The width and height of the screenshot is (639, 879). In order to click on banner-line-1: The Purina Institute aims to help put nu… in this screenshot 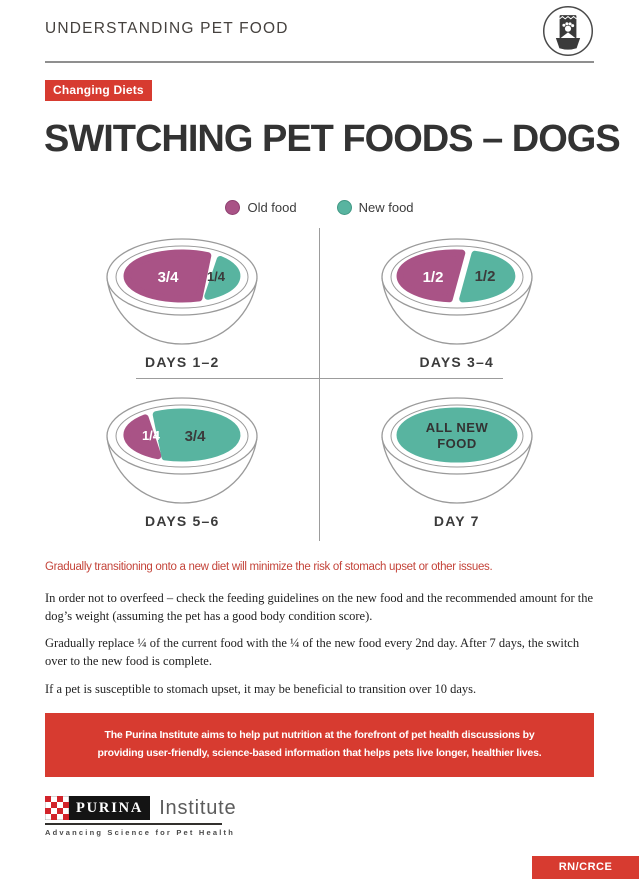, I will do `click(319, 735)`.